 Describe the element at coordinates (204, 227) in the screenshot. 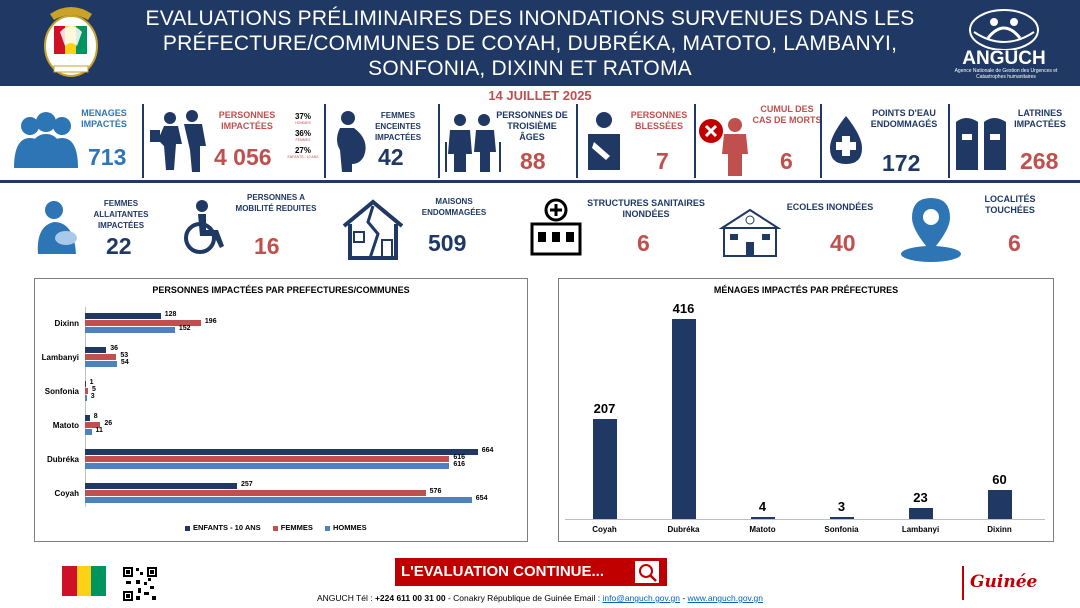

I see `wheelchair-icon` at that location.